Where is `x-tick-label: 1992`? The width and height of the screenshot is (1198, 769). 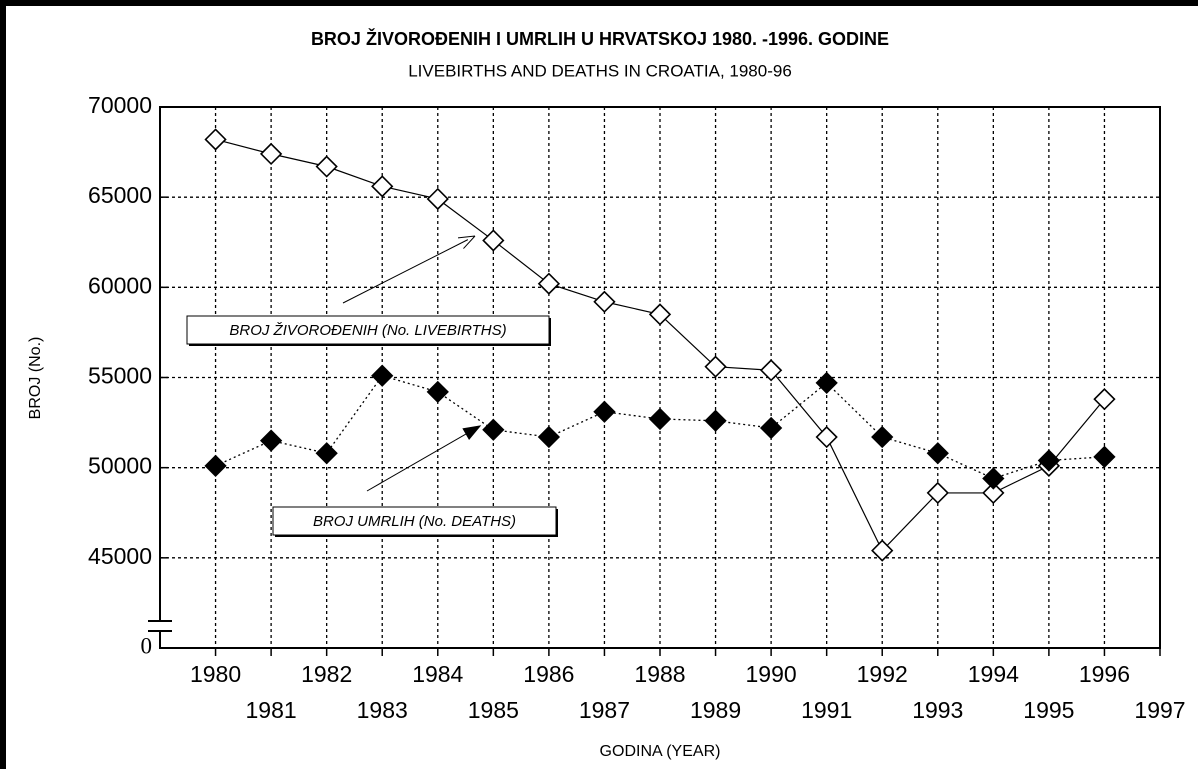 x-tick-label: 1992 is located at coordinates (882, 674).